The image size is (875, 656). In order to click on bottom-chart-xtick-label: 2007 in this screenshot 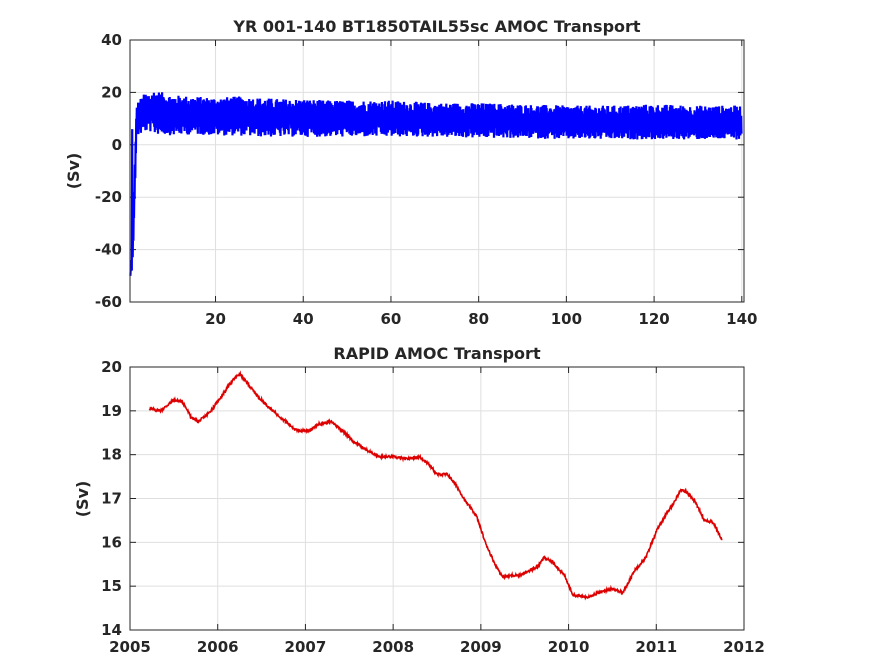, I will do `click(306, 647)`.